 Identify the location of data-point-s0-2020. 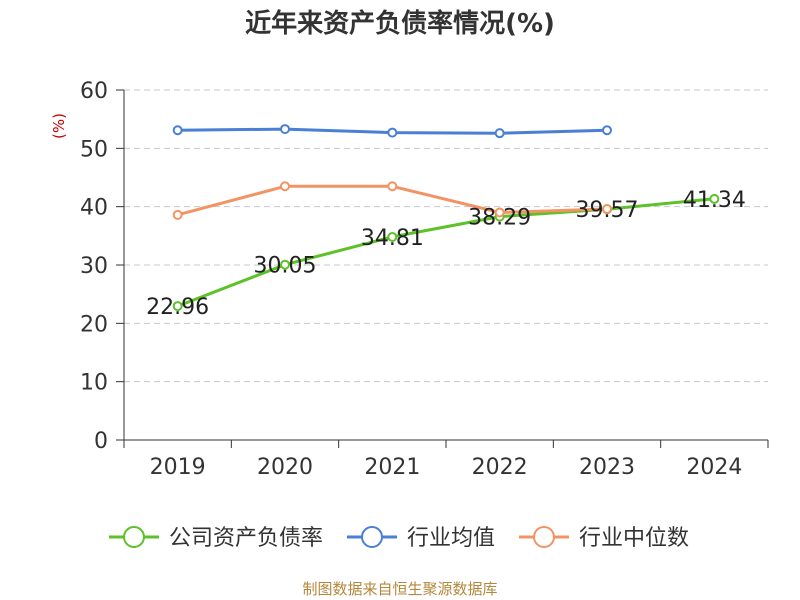
(285, 264).